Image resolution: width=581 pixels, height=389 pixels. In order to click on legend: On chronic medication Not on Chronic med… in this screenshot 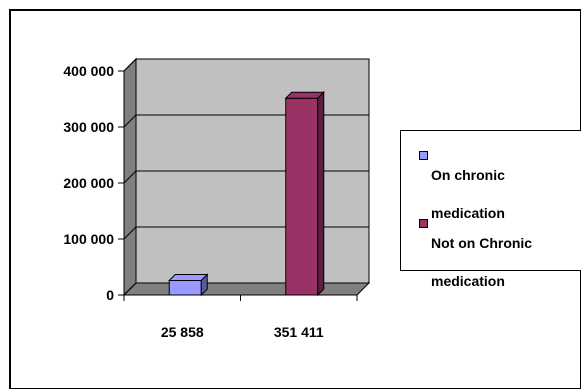, I will do `click(490, 209)`.